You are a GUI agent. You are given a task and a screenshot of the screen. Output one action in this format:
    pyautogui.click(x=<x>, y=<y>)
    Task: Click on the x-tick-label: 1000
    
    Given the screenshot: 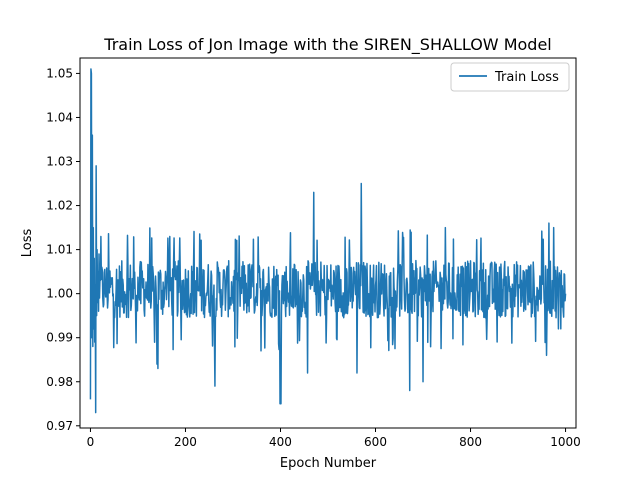 What is the action you would take?
    pyautogui.click(x=565, y=442)
    